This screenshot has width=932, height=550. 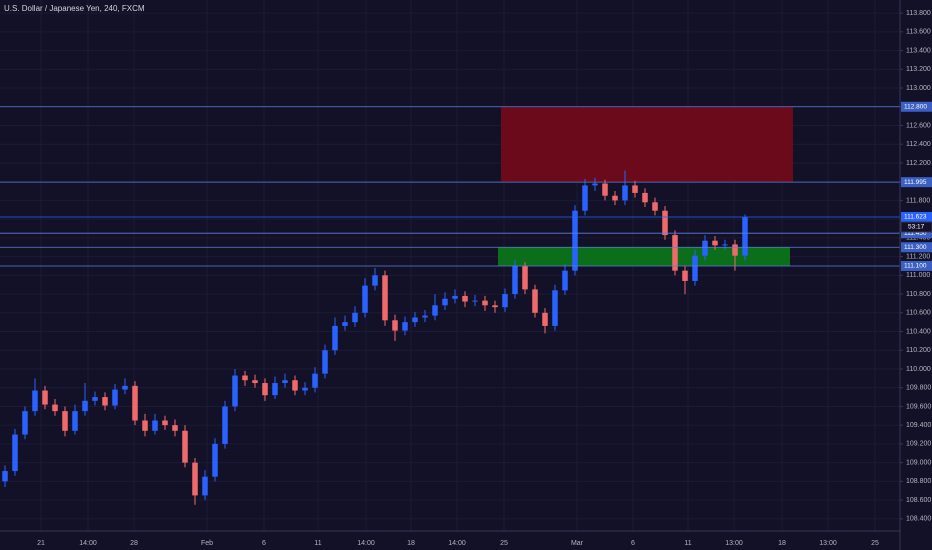 I want to click on y-tick-label: 109.200, so click(x=918, y=444).